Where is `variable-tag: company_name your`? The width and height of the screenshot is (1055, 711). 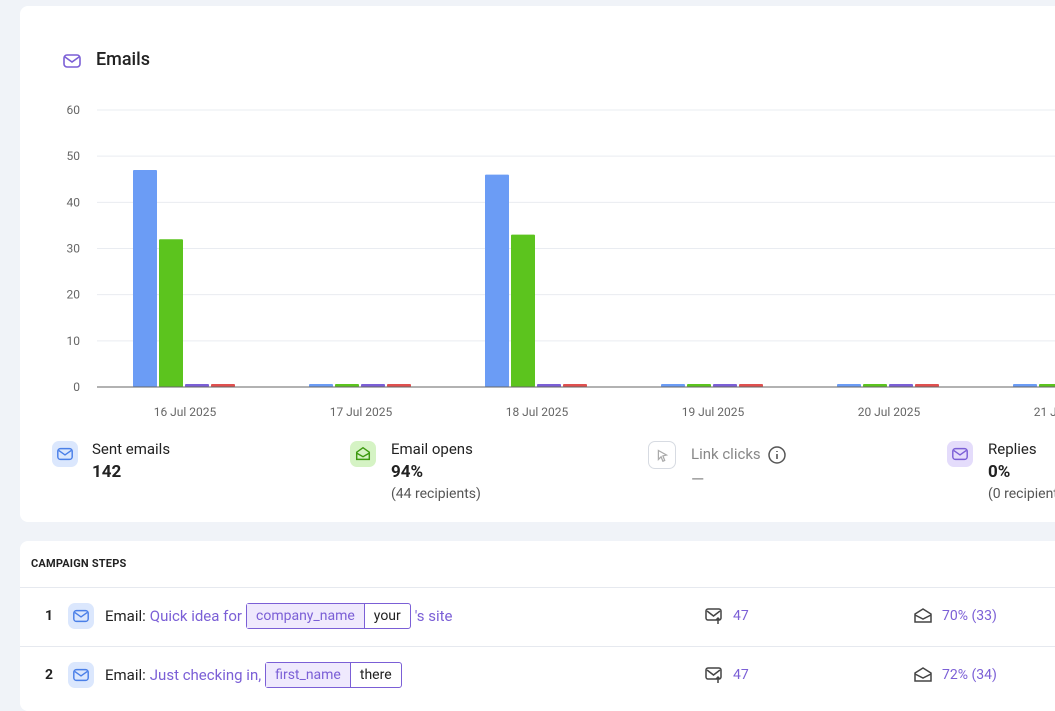
variable-tag: company_name your is located at coordinates (328, 616).